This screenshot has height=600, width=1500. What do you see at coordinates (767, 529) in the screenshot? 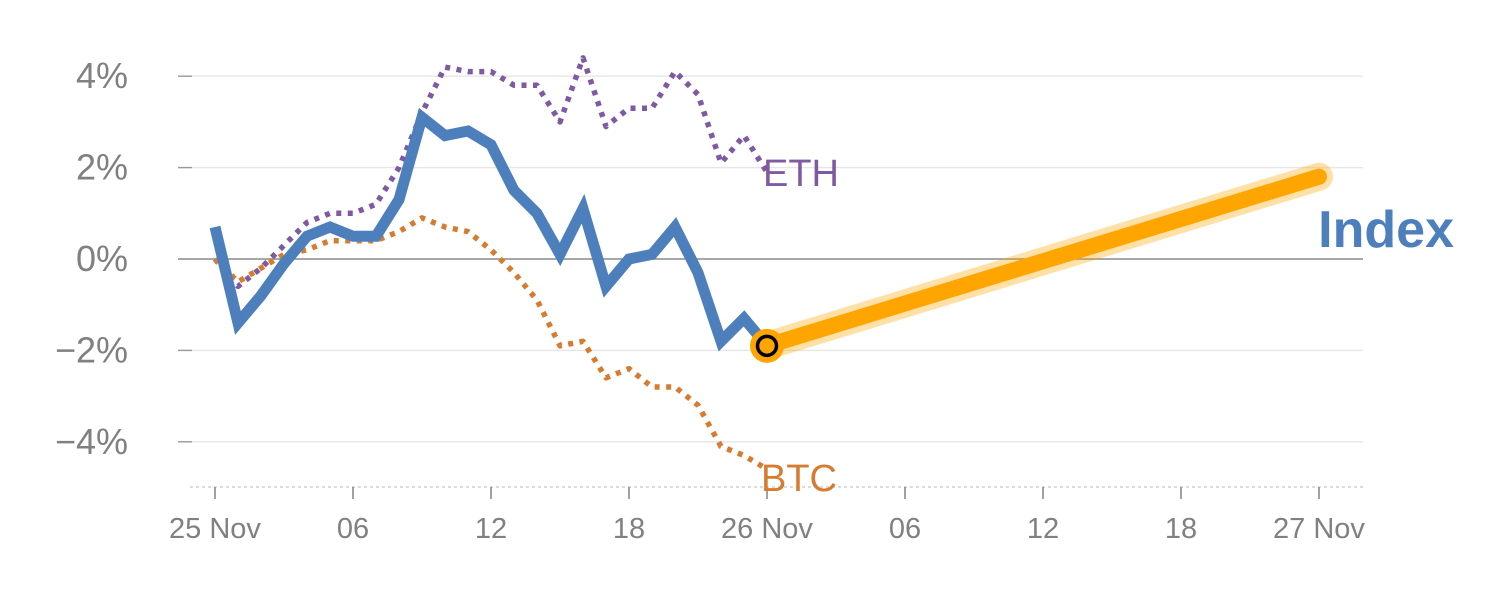
I see `x-tick-label: 26 Nov` at bounding box center [767, 529].